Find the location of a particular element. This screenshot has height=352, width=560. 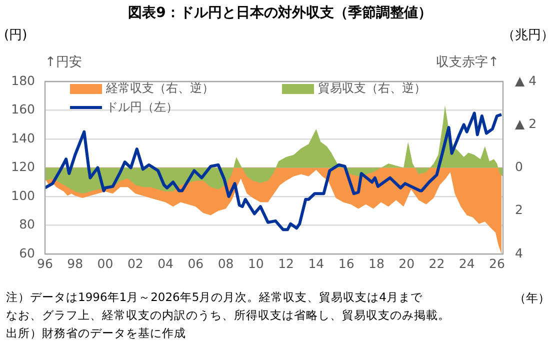

text: 出所）財務省のデータを基に作成 is located at coordinates (96, 333).